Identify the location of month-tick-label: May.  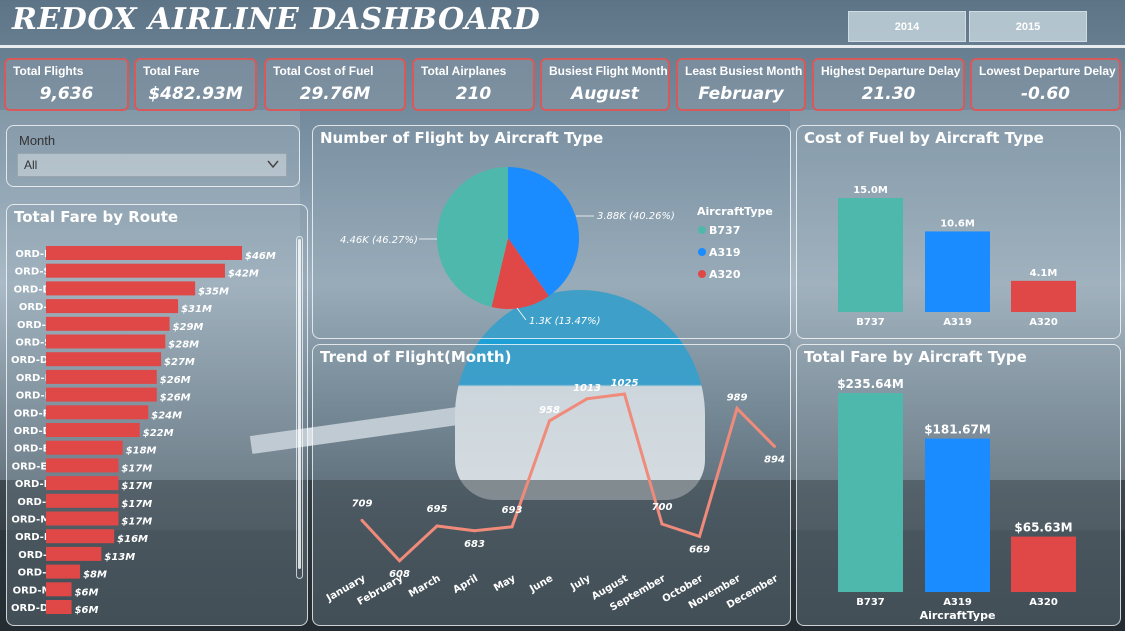
(505, 583).